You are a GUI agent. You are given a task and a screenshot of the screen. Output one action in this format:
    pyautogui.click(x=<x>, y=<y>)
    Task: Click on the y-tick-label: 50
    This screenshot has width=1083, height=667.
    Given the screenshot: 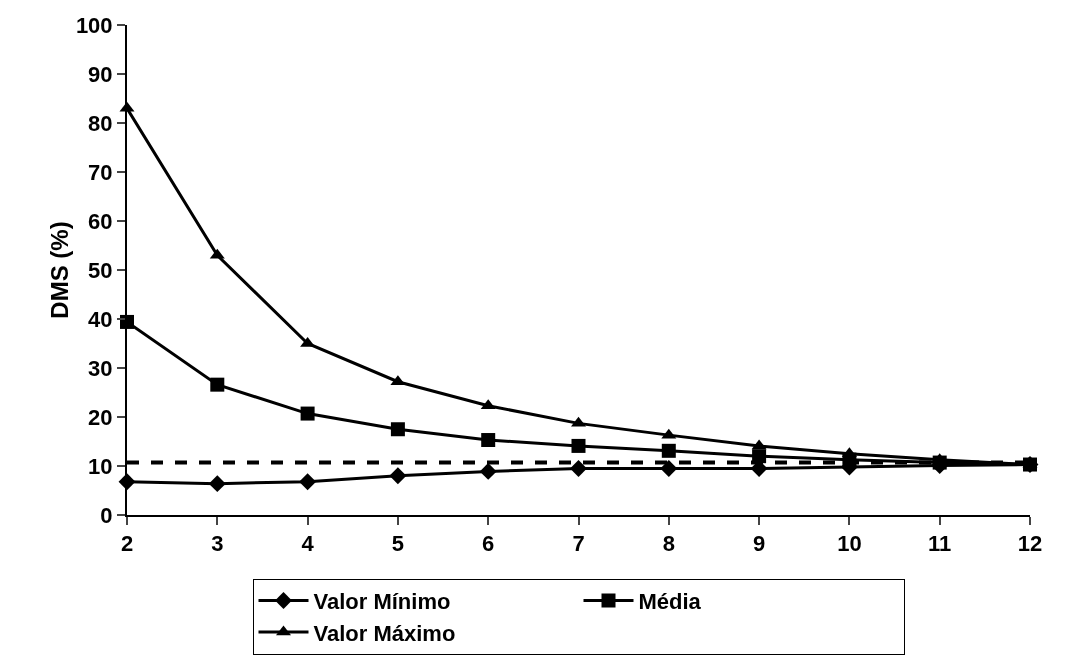 What is the action you would take?
    pyautogui.click(x=100, y=270)
    